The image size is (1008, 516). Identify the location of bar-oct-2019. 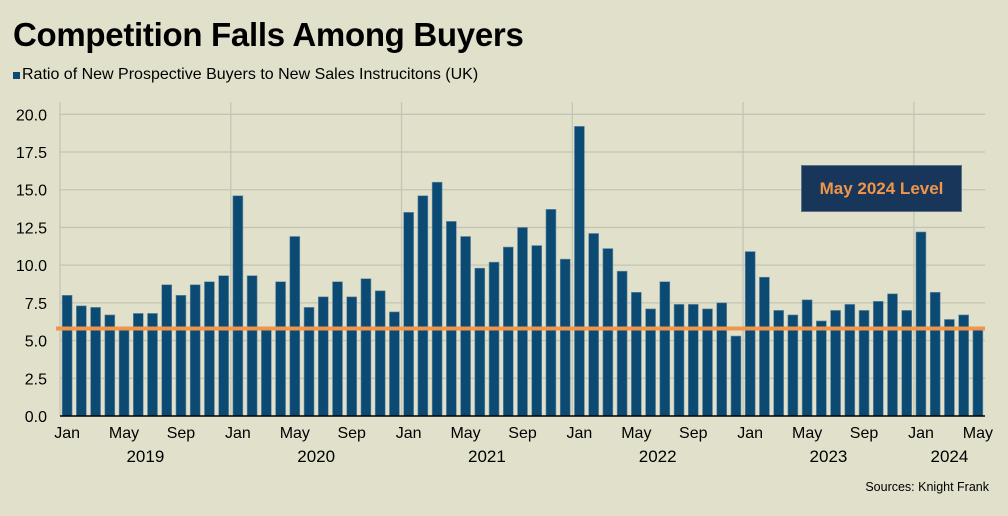
(195, 350).